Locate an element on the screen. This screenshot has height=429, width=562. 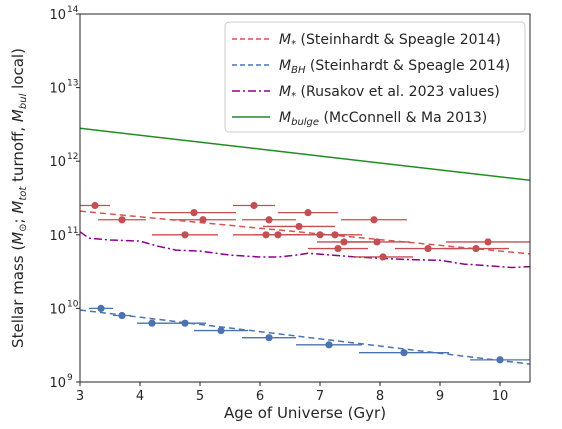
legend-entry-bulge-mcconnell2013: Mbulge (McConnell & Ma 2013) is located at coordinates (359, 119).